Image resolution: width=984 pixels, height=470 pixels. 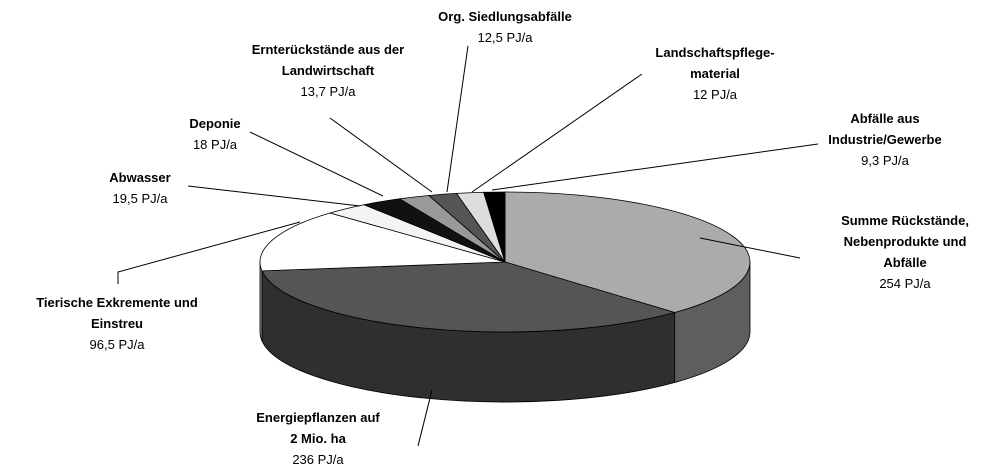 I want to click on slice-label: Tierische Exkremente und Einstreu, so click(x=117, y=313).